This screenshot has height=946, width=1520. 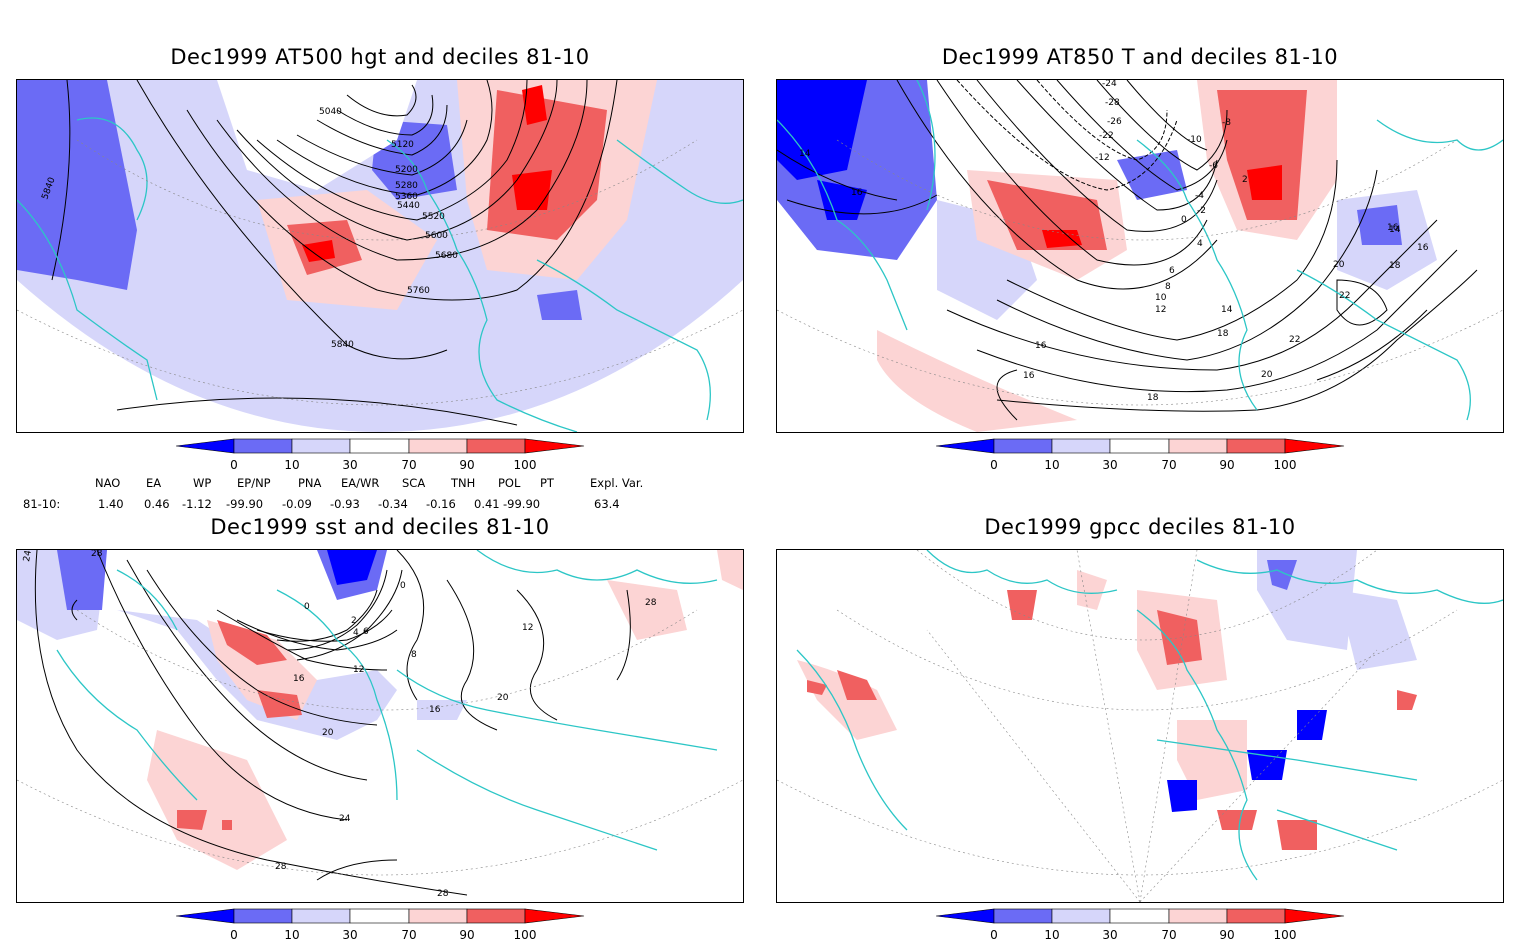 What do you see at coordinates (522, 504) in the screenshot?
I see `index-value-pt: -99.90` at bounding box center [522, 504].